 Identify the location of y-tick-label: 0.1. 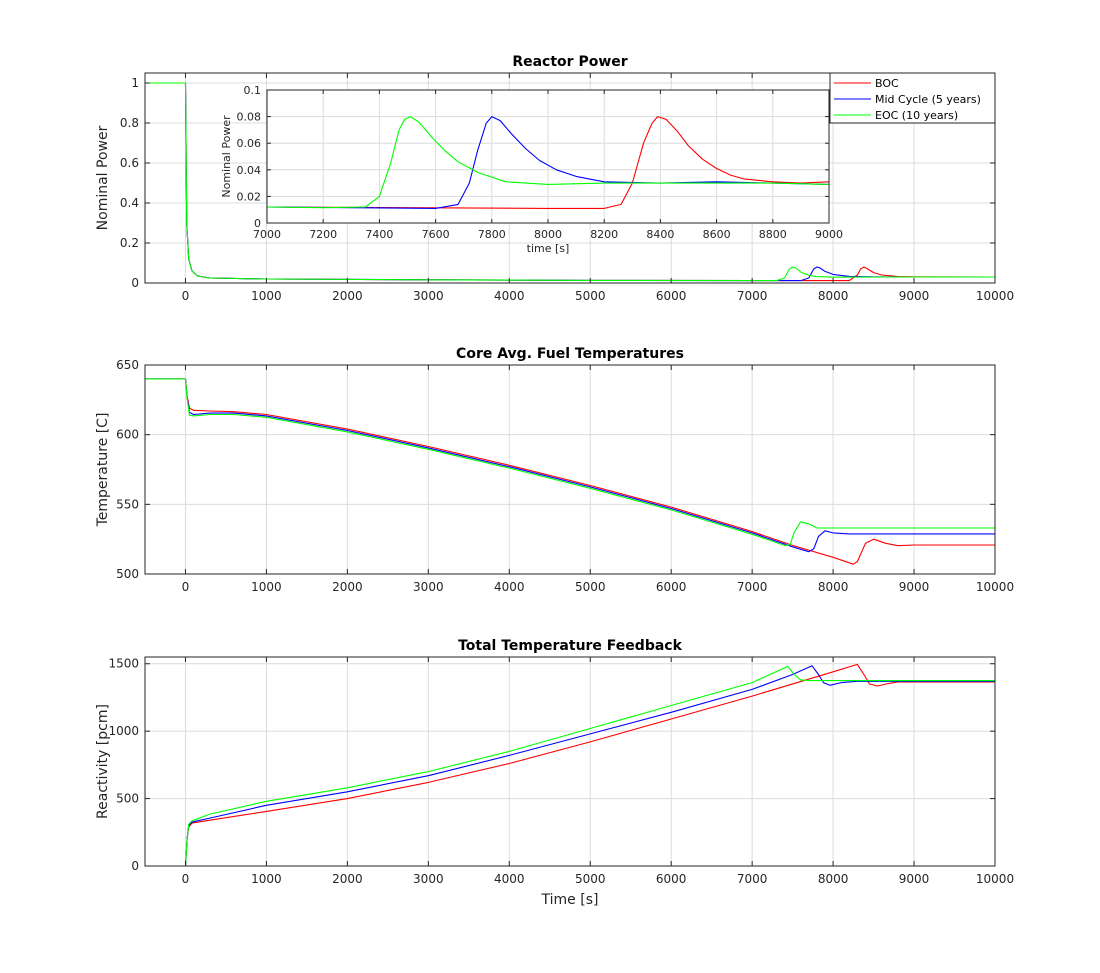
(253, 90).